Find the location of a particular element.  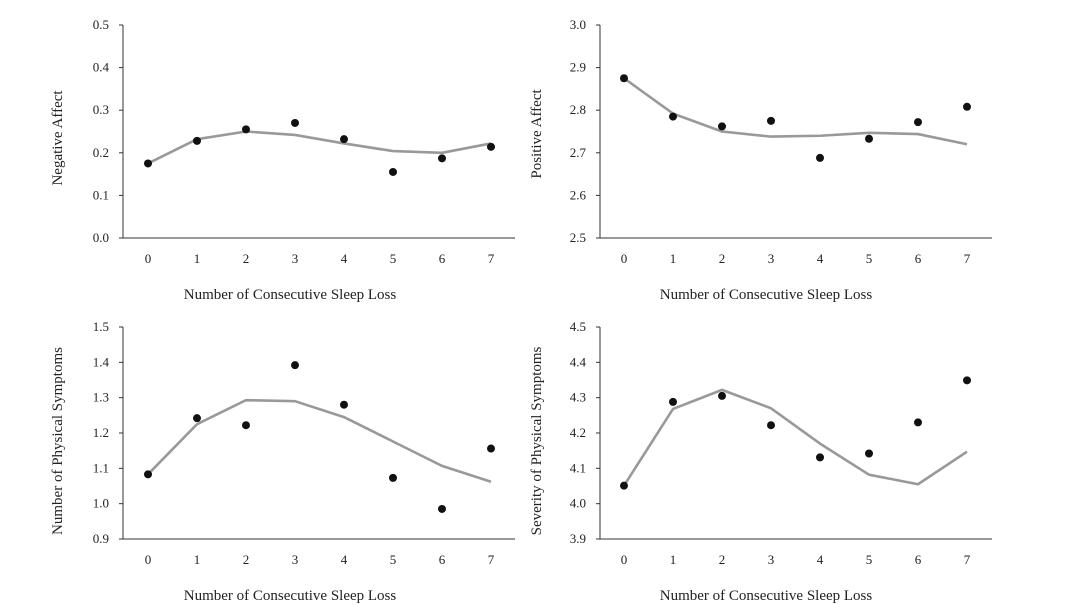

y-tick-label: 0.4 is located at coordinates (101, 67).